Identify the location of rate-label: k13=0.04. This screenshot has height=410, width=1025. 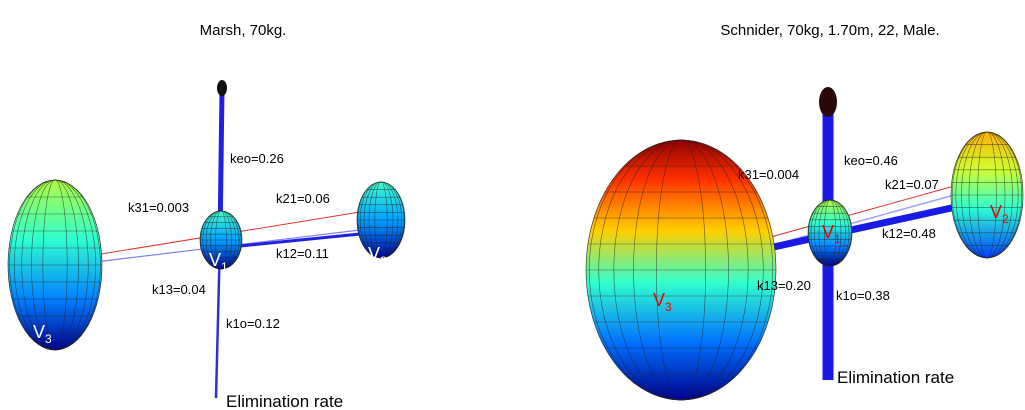
(179, 289).